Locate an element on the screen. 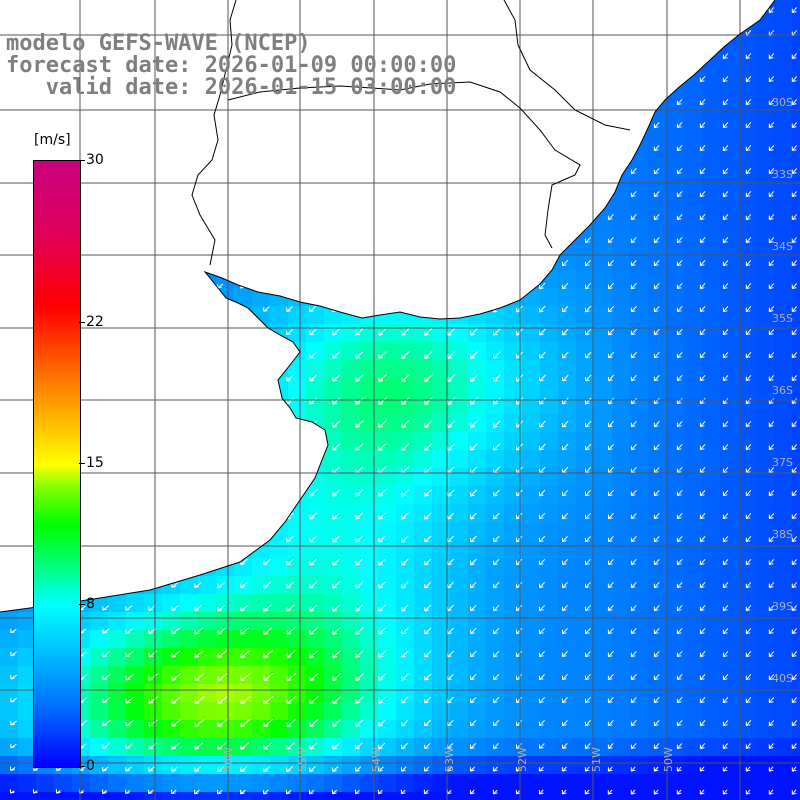 The width and height of the screenshot is (800, 800). title-model: modelo GEFS-WAVE (NCEP) is located at coordinates (158, 43).